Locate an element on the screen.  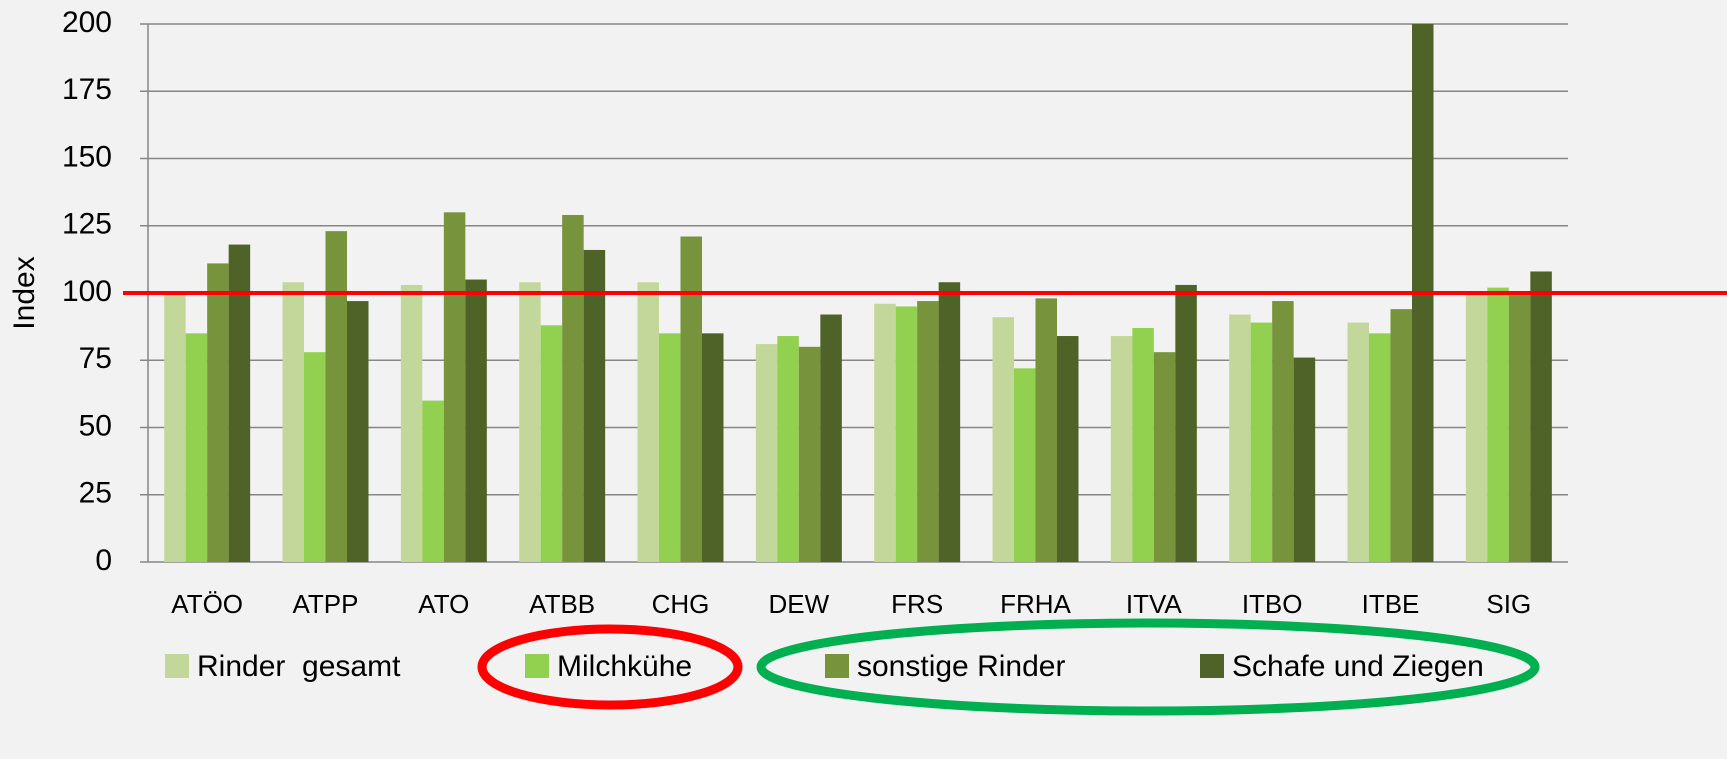
y-tick-label: 200 is located at coordinates (87, 22).